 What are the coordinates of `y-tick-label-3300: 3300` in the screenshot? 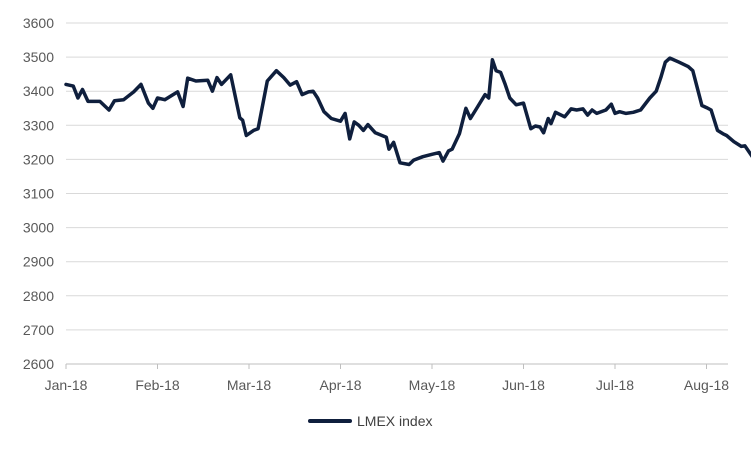 It's located at (38, 125).